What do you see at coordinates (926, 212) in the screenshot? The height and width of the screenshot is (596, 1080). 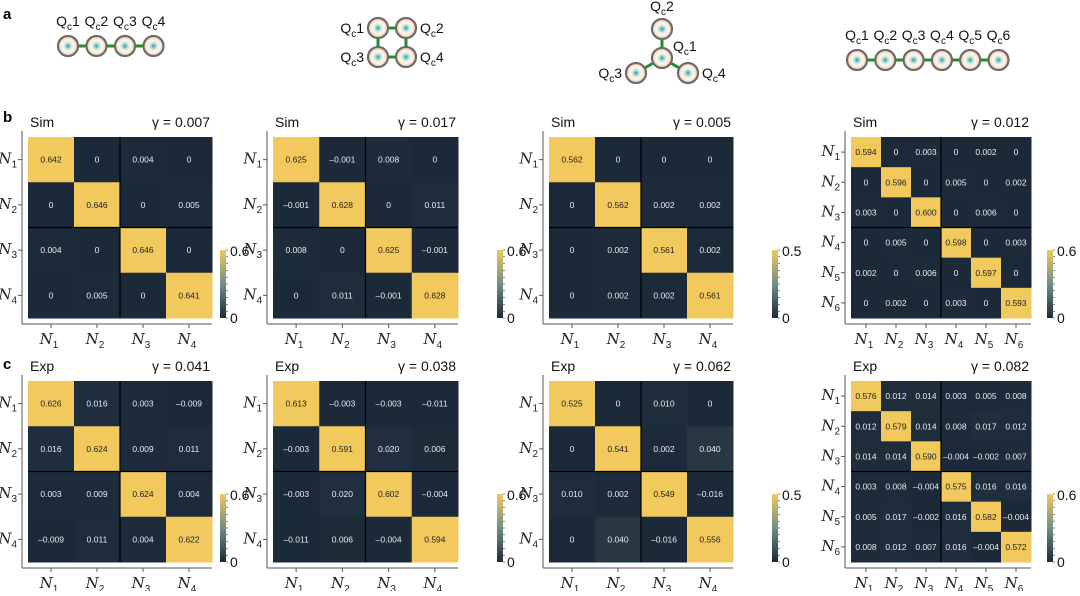 I see `cell-value: 0.600` at bounding box center [926, 212].